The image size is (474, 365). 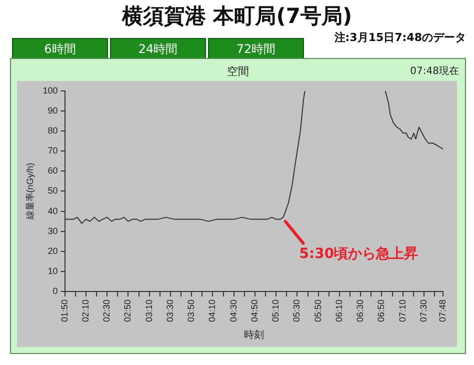 What do you see at coordinates (238, 71) in the screenshot?
I see `chart-subtitle: 空間` at bounding box center [238, 71].